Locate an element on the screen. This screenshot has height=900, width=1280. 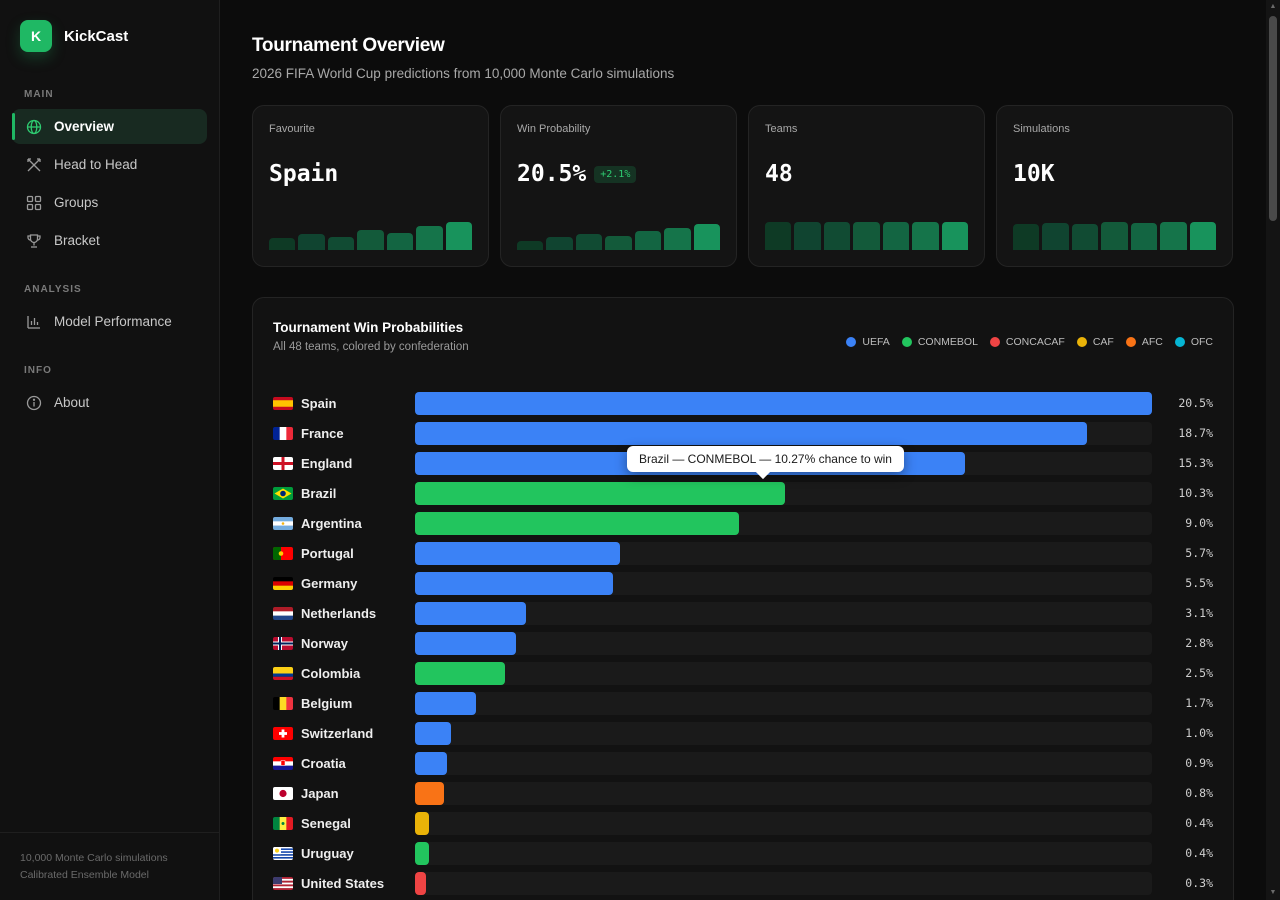
probability-label: 9.0% is located at coordinates (1199, 523).